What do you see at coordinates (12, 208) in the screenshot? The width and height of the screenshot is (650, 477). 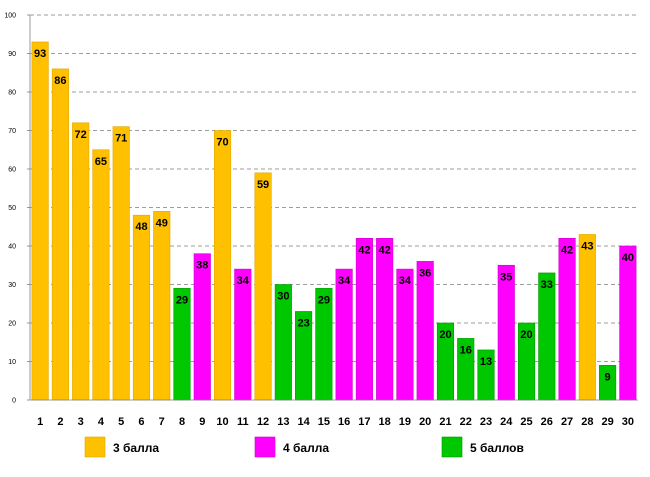 I see `y-tick-label-50: 50` at bounding box center [12, 208].